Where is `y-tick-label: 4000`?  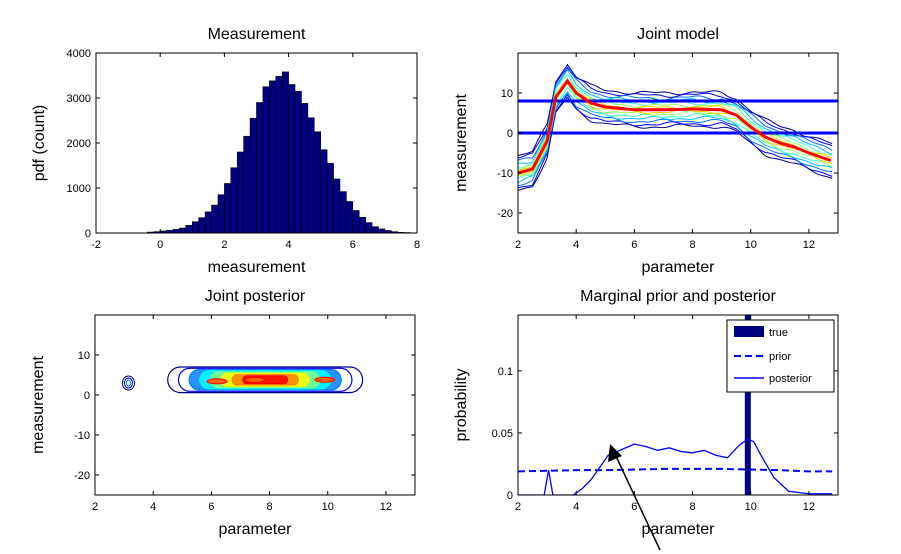 y-tick-label: 4000 is located at coordinates (79, 54).